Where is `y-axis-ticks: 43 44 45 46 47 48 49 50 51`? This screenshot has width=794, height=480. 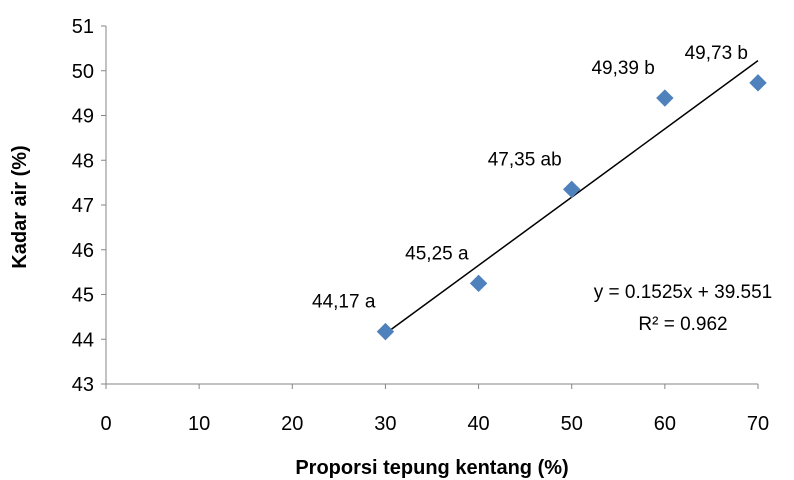
y-axis-ticks: 43 44 45 46 47 48 49 50 51 is located at coordinates (89, 206).